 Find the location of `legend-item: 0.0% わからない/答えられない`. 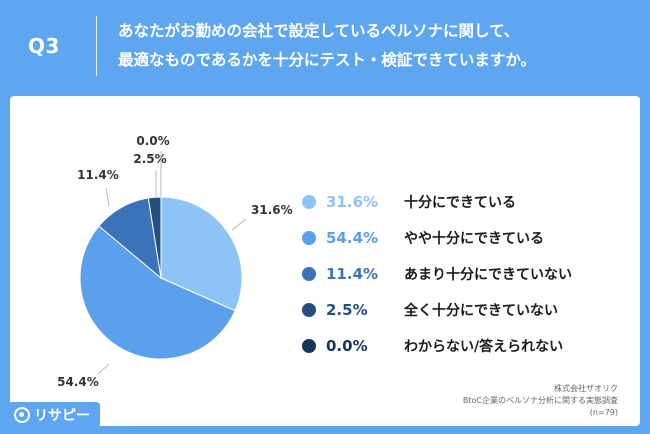

legend-item: 0.0% わからない/答えられない is located at coordinates (462, 346).